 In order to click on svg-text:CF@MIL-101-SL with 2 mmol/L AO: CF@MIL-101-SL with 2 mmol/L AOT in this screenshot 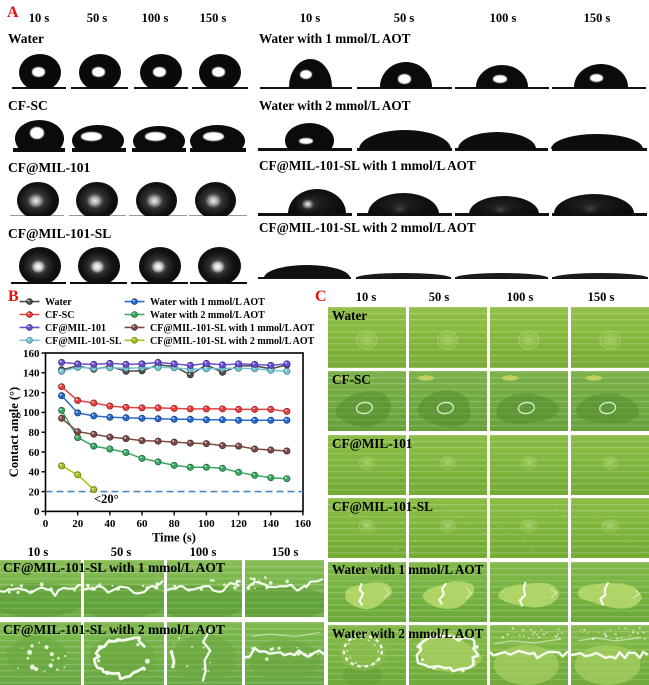, I will do `click(232, 341)`.